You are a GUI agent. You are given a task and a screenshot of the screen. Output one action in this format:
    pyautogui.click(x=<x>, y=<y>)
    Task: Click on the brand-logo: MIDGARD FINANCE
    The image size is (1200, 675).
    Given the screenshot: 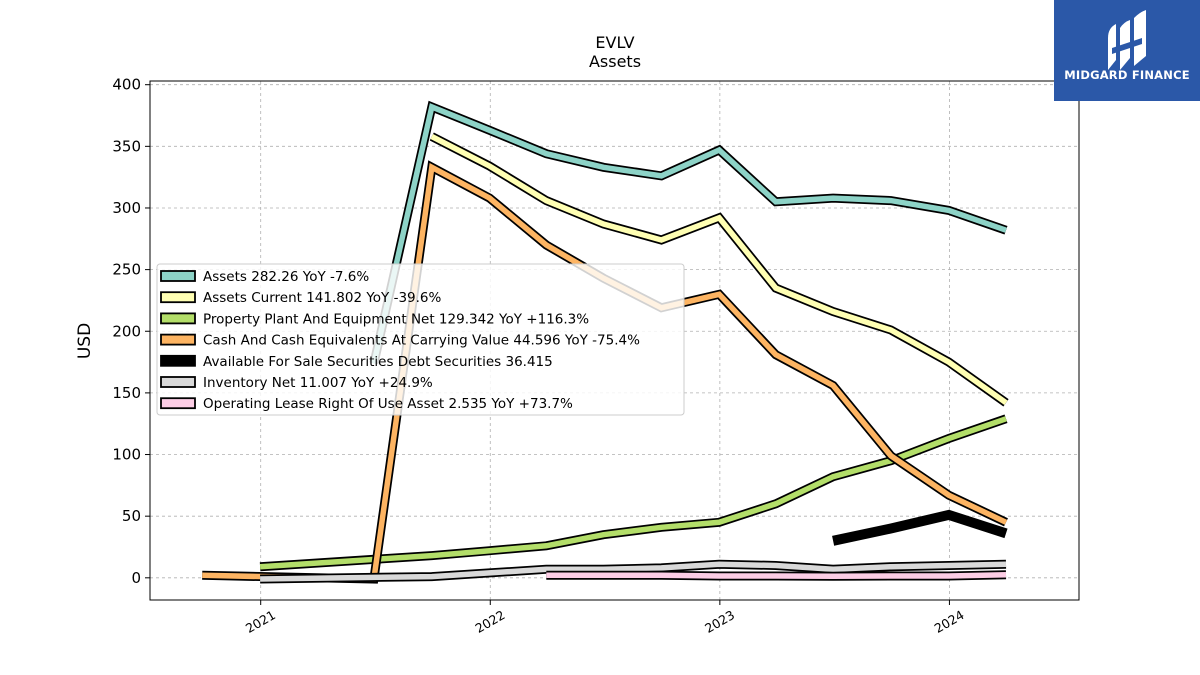 What is the action you would take?
    pyautogui.click(x=1127, y=50)
    